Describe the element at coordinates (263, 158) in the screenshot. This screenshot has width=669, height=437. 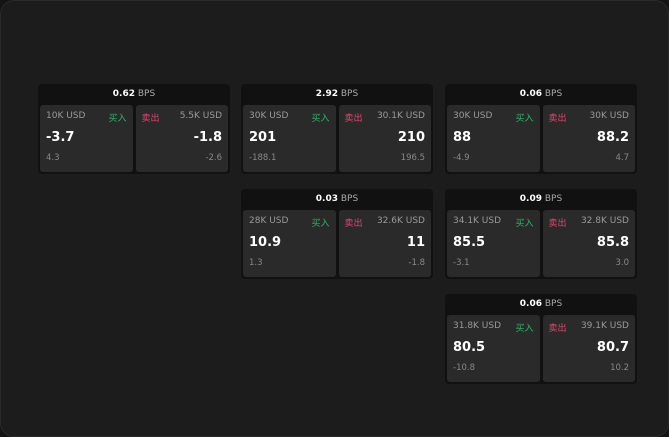
I see `bid-sub: -188.1` at that location.